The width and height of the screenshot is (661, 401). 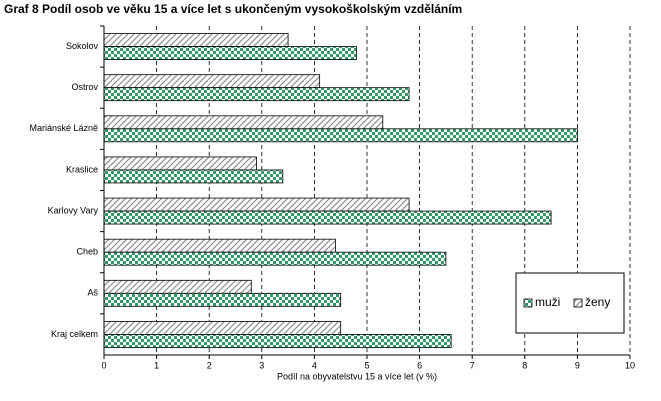 What do you see at coordinates (547, 302) in the screenshot?
I see `legend-label: muži` at bounding box center [547, 302].